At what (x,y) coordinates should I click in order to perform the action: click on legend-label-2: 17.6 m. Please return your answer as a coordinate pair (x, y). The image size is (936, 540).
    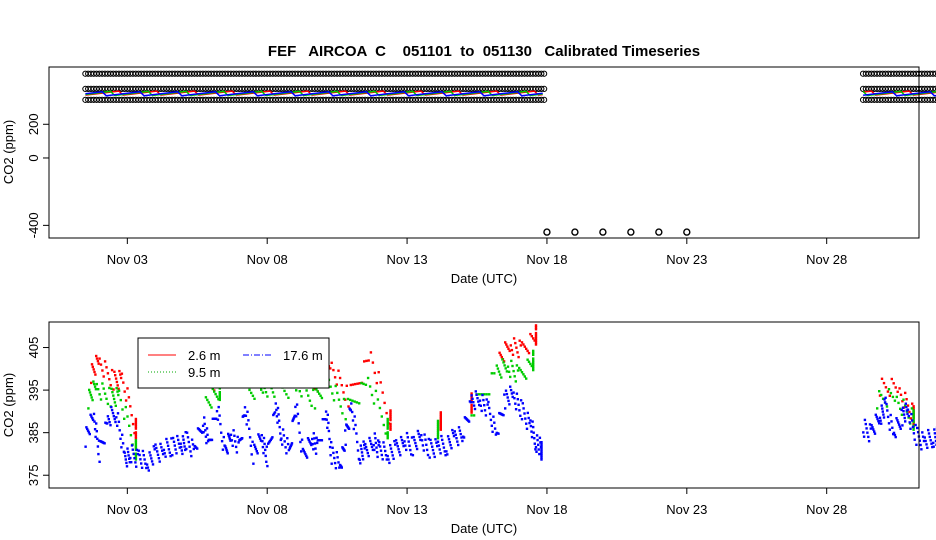
    Looking at the image, I should click on (303, 355).